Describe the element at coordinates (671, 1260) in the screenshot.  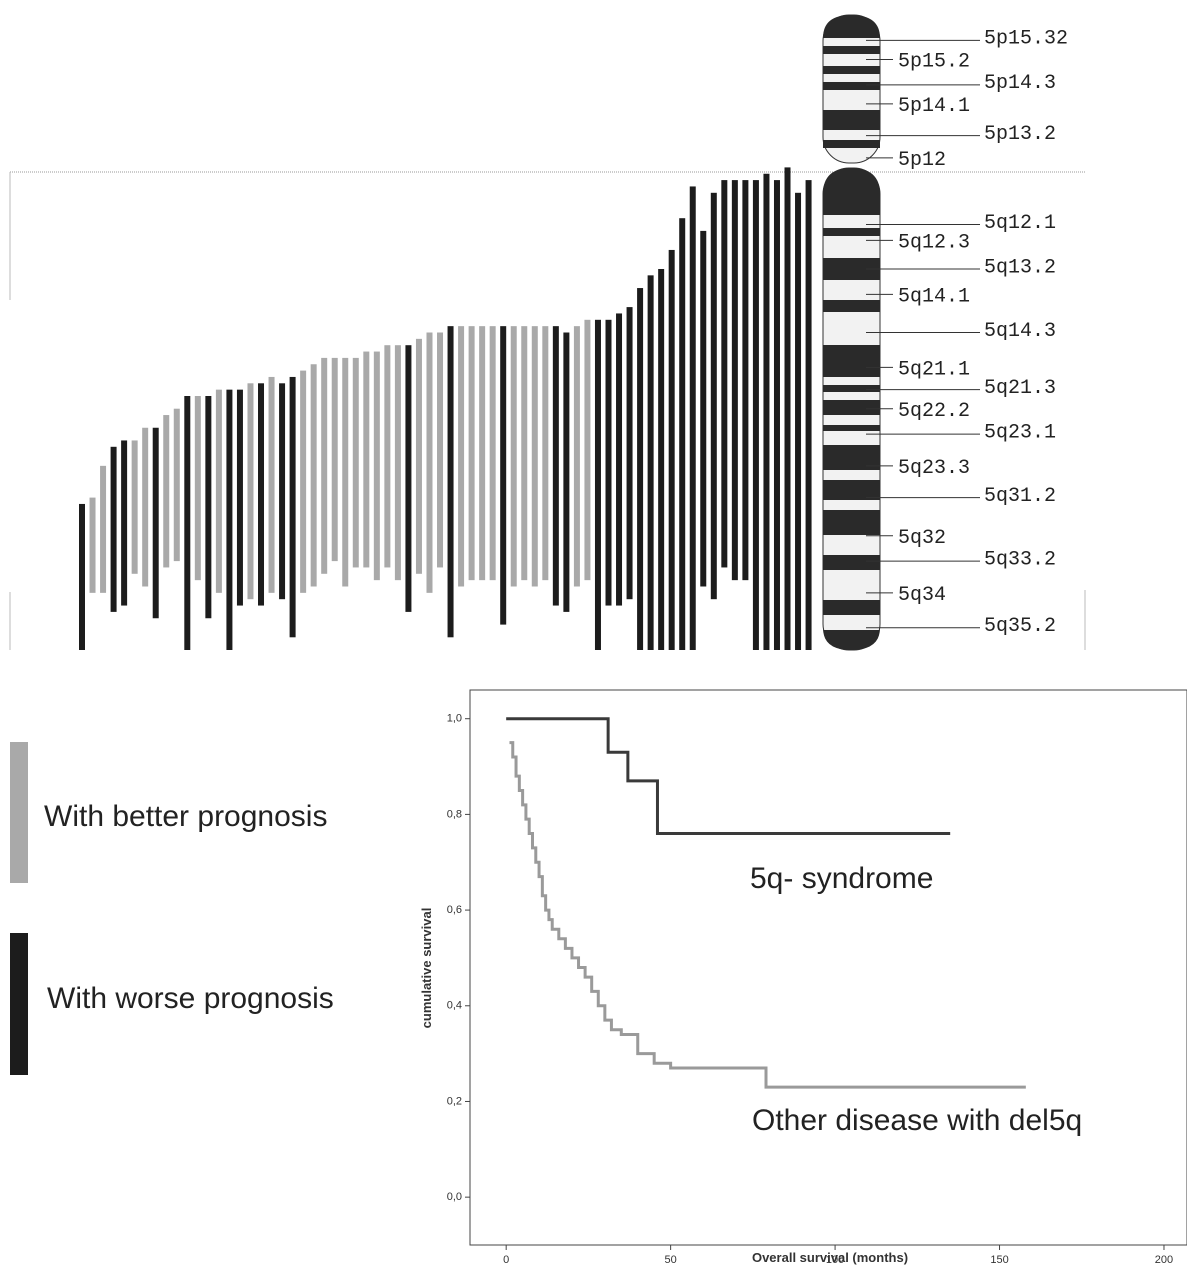
I see `x-tick-label: 50` at that location.